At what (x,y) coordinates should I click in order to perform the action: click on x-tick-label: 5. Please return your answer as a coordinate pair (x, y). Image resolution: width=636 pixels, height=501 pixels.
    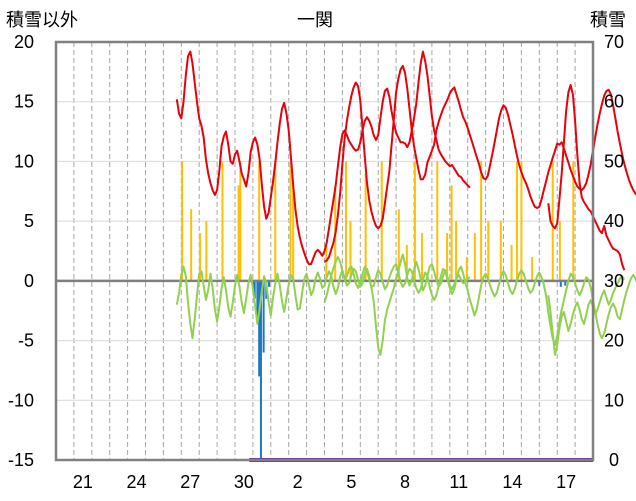
    Looking at the image, I should click on (351, 482).